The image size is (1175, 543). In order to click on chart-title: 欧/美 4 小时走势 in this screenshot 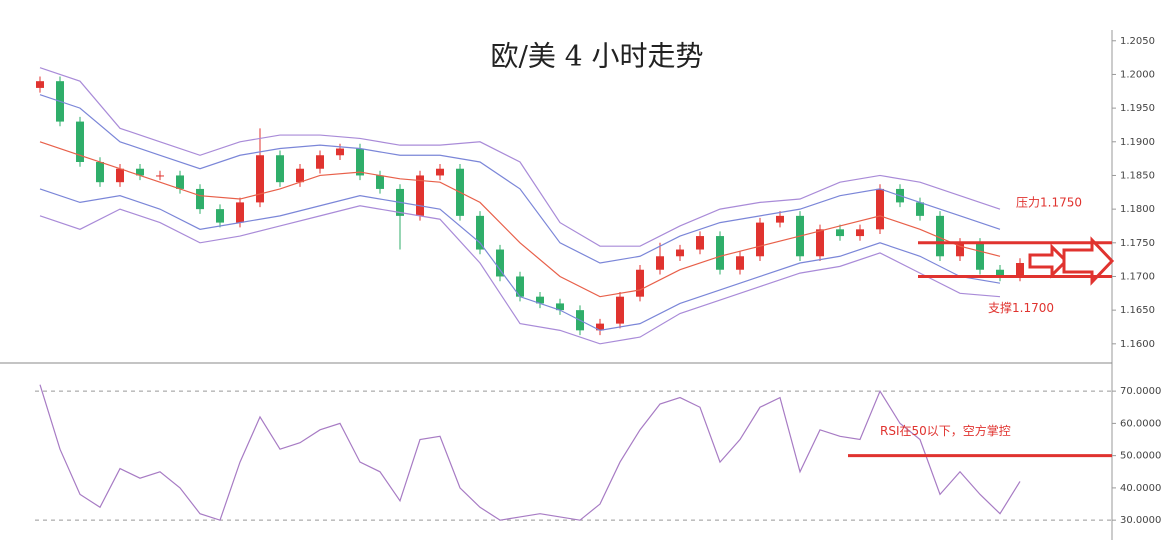, I will do `click(596, 56)`.